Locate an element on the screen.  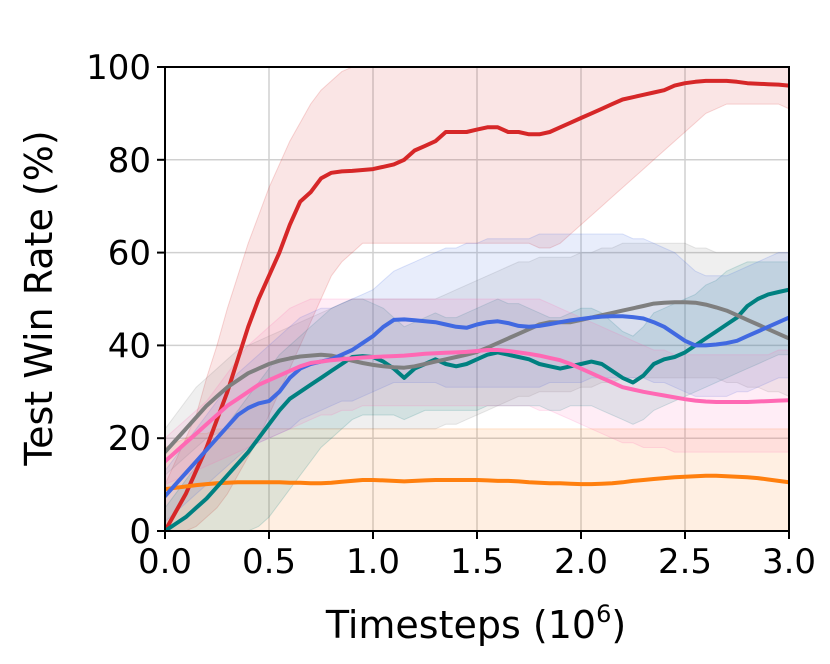
y-tick-label: 80 is located at coordinates (129, 161).